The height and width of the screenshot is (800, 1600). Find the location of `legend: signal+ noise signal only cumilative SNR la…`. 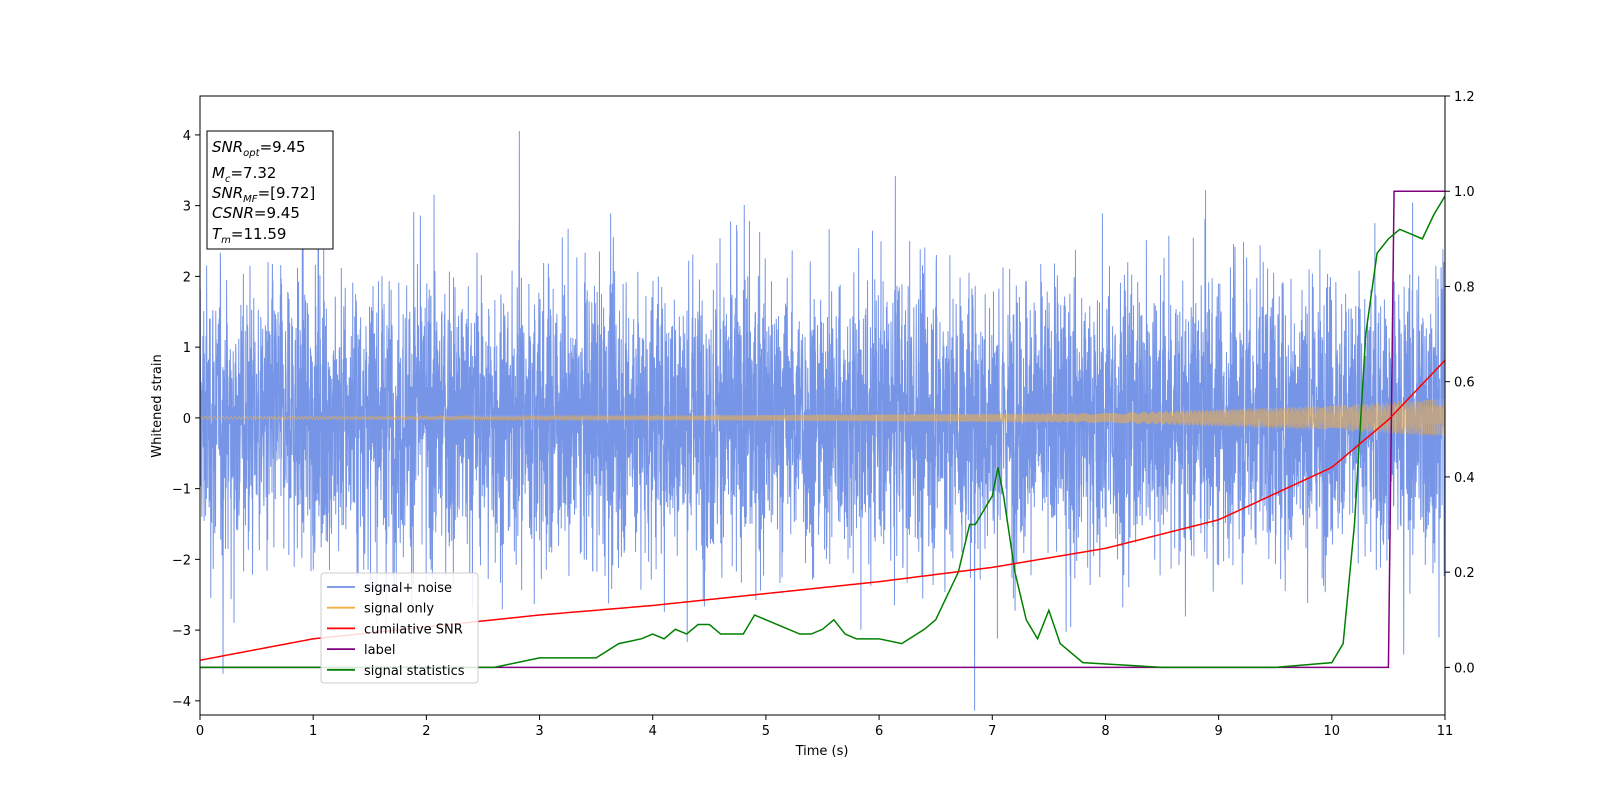

legend: signal+ noise signal only cumilative SNR la… is located at coordinates (399, 628).